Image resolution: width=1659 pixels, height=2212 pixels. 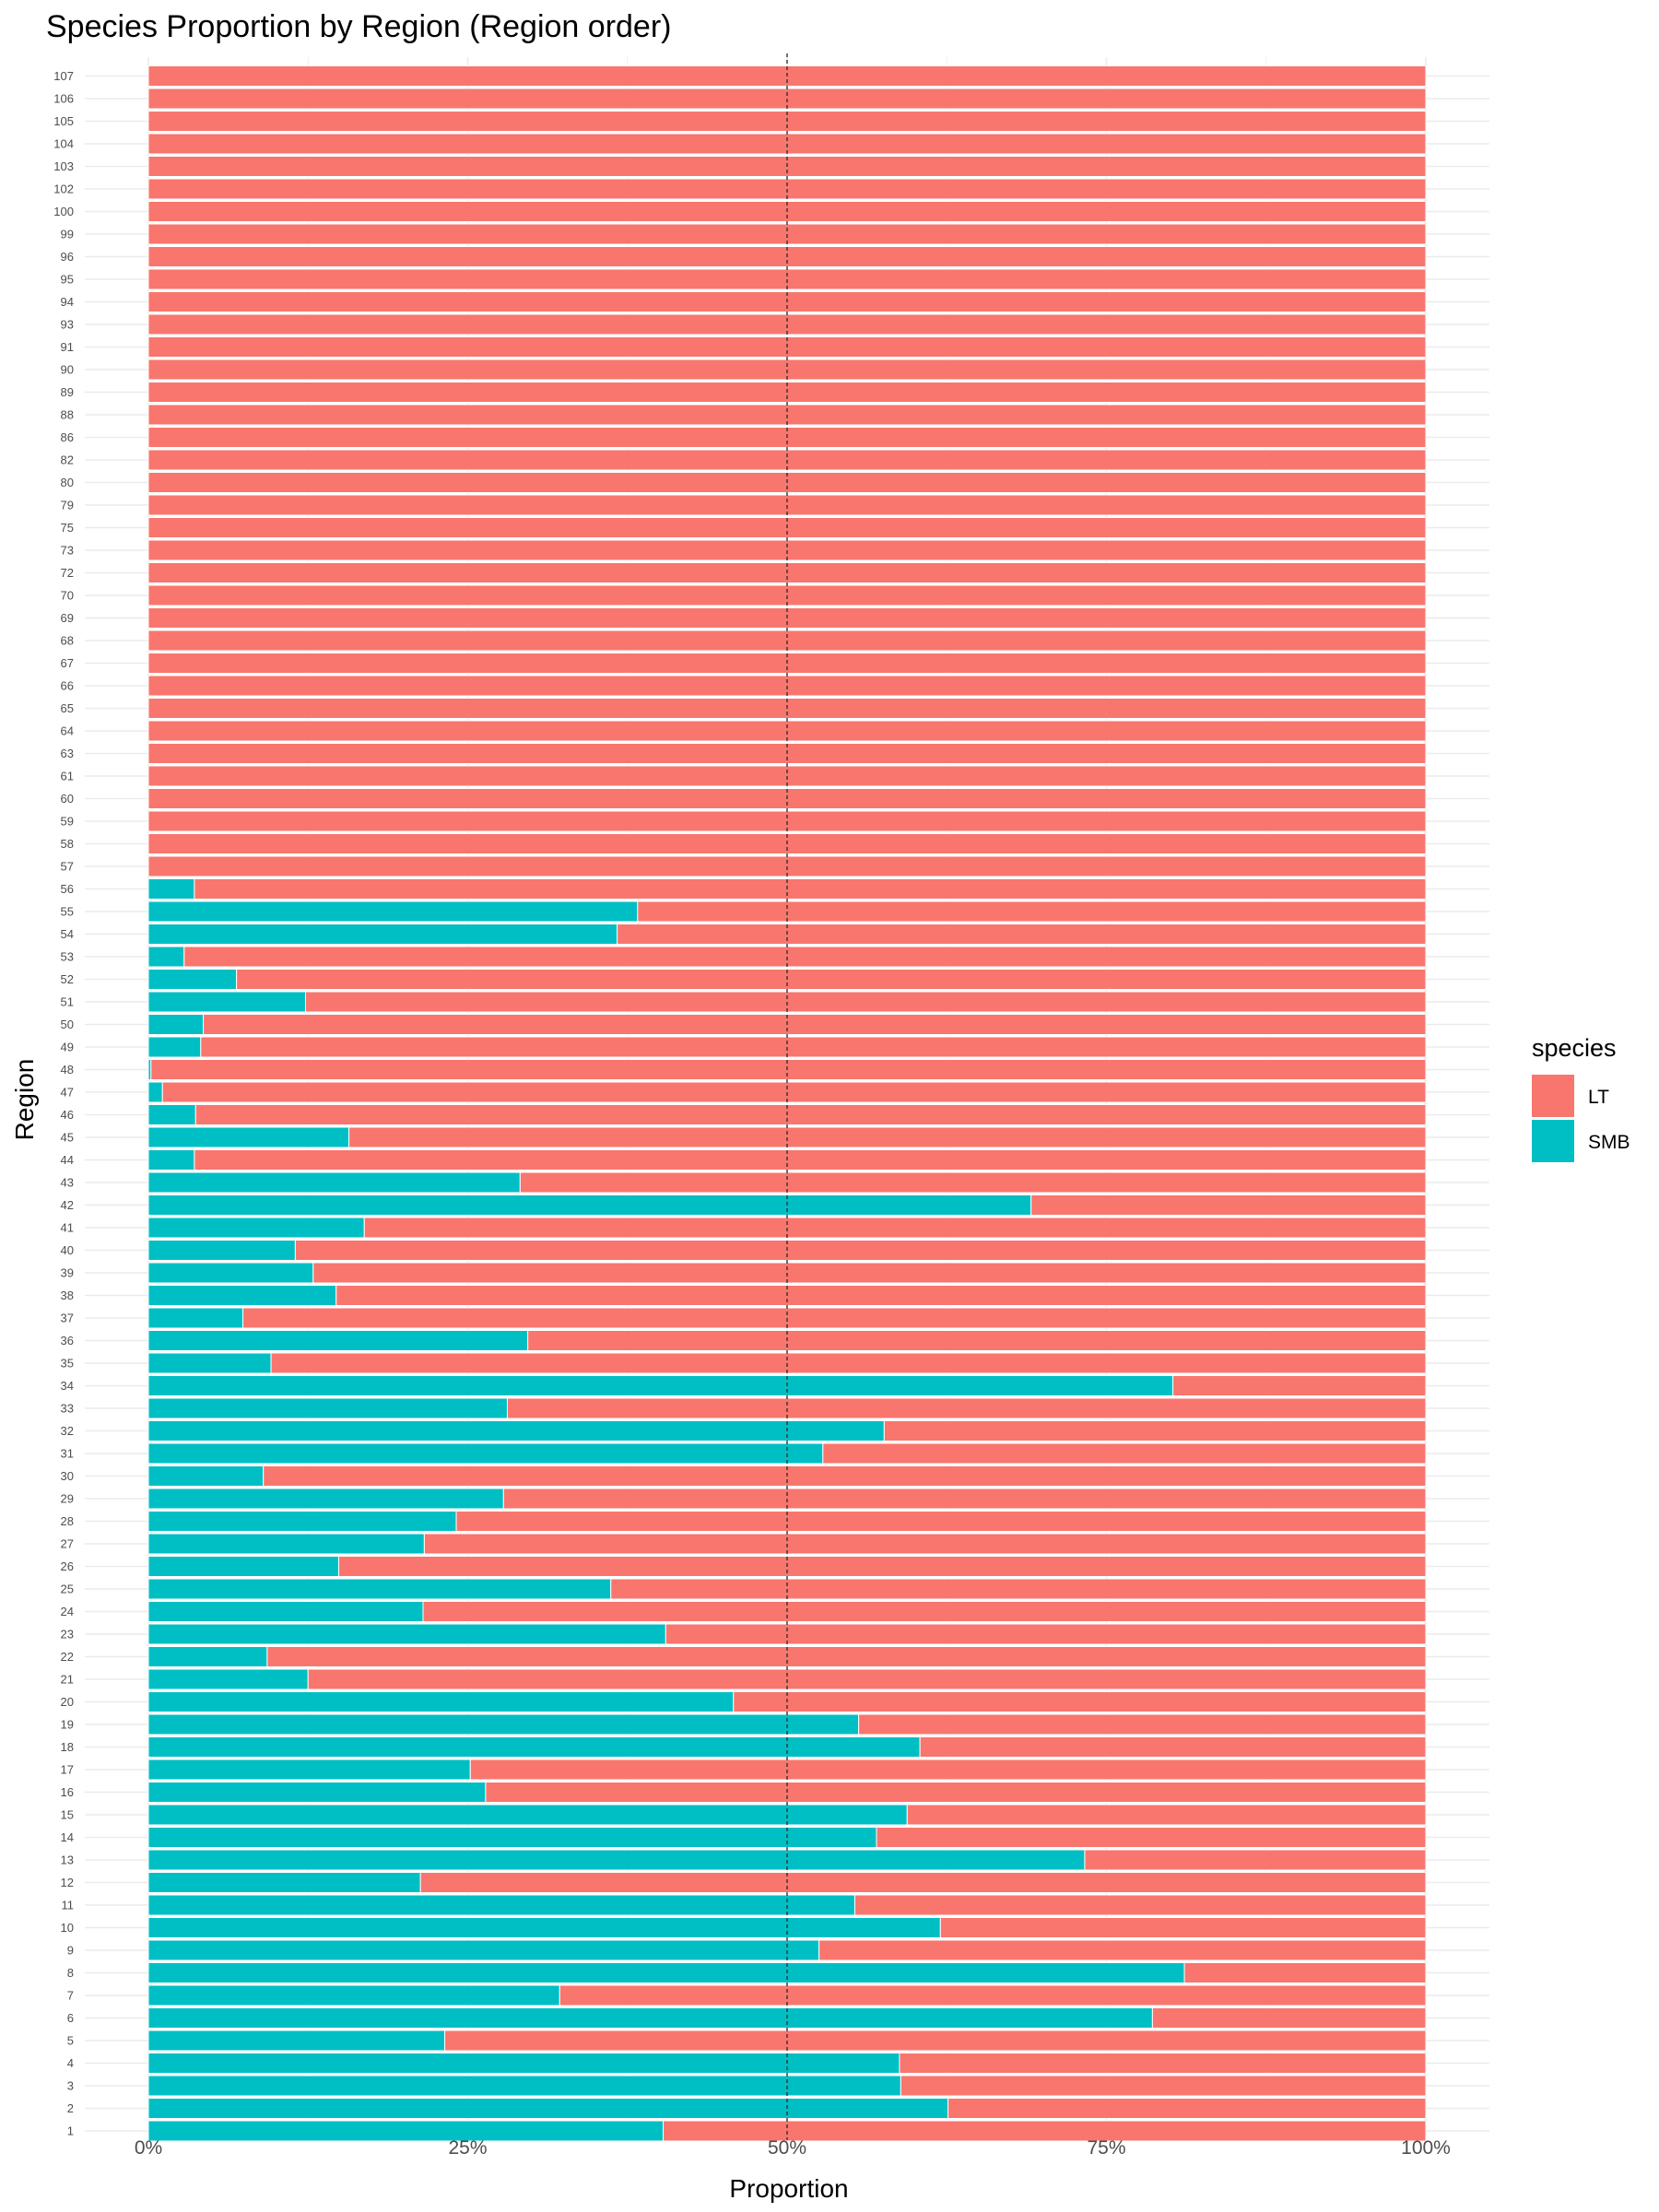 What do you see at coordinates (67, 1657) in the screenshot?
I see `y-tick-label: 22` at bounding box center [67, 1657].